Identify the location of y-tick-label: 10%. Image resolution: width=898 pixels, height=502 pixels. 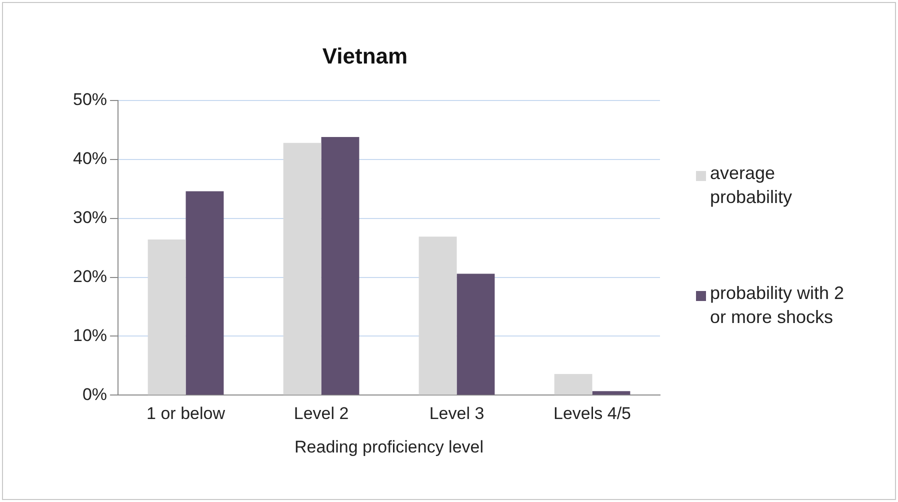
(90, 335).